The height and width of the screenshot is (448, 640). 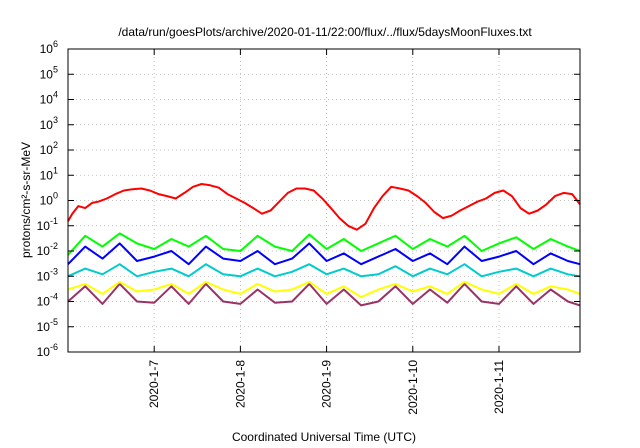 What do you see at coordinates (413, 387) in the screenshot?
I see `x-tick-label: 2020-1-10` at bounding box center [413, 387].